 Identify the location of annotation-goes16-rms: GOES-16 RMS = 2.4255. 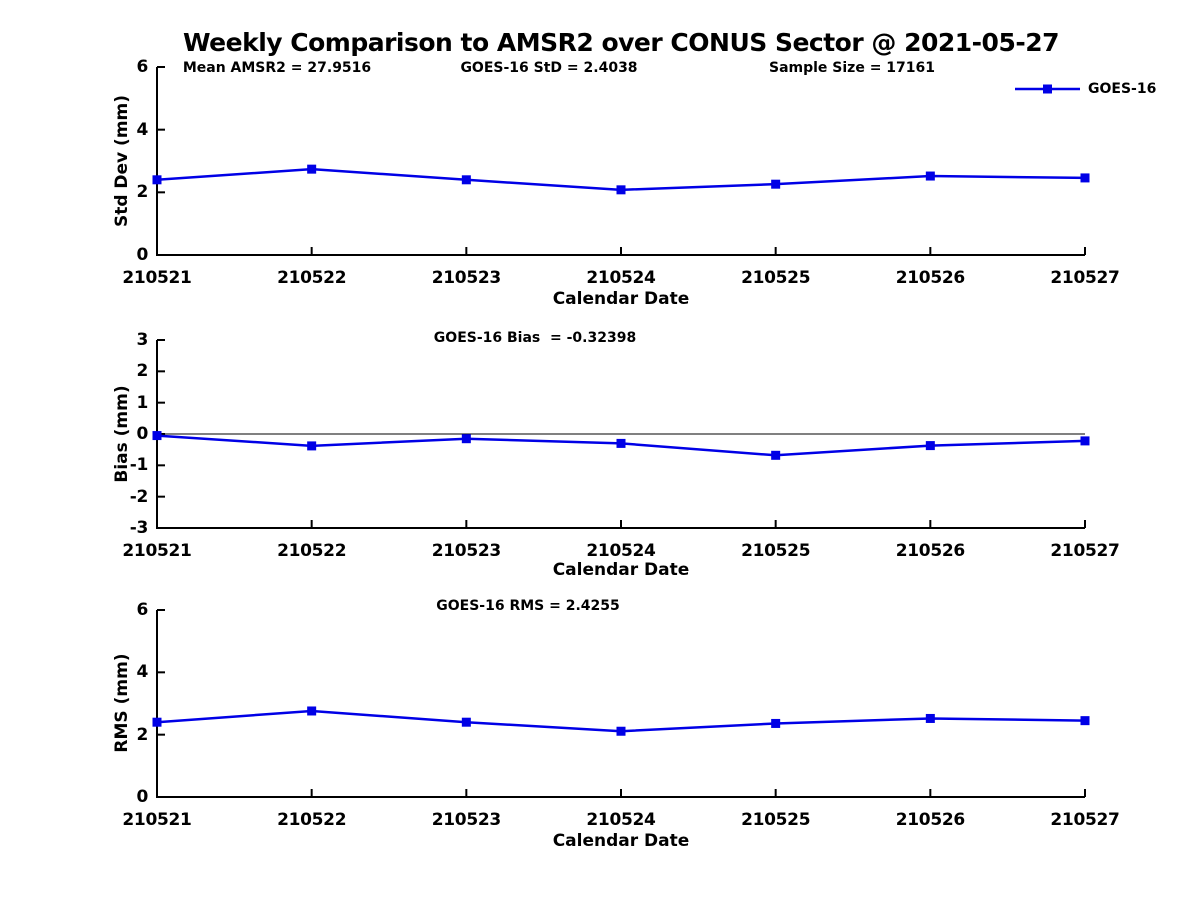
(528, 606).